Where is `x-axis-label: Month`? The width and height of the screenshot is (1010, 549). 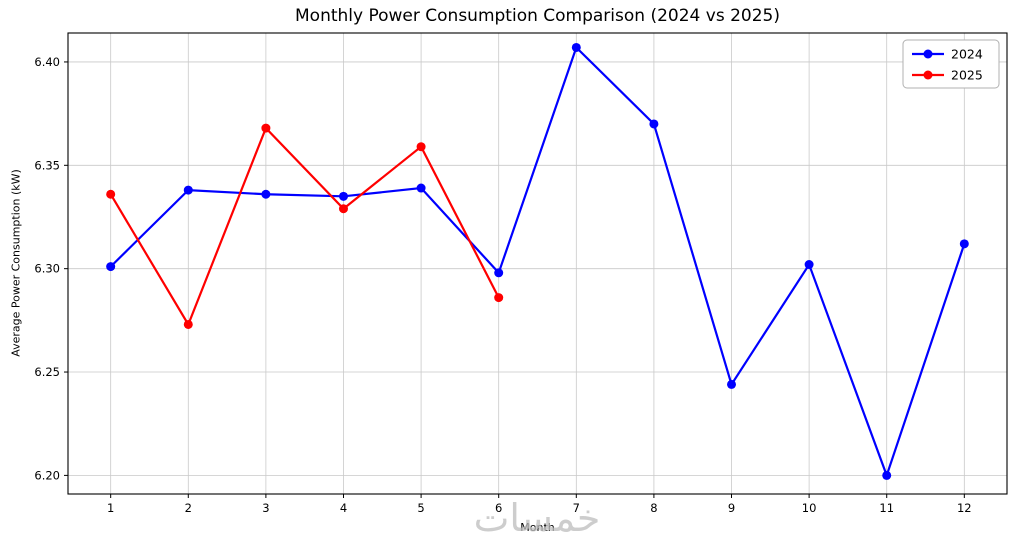 x-axis-label: Month is located at coordinates (537, 527).